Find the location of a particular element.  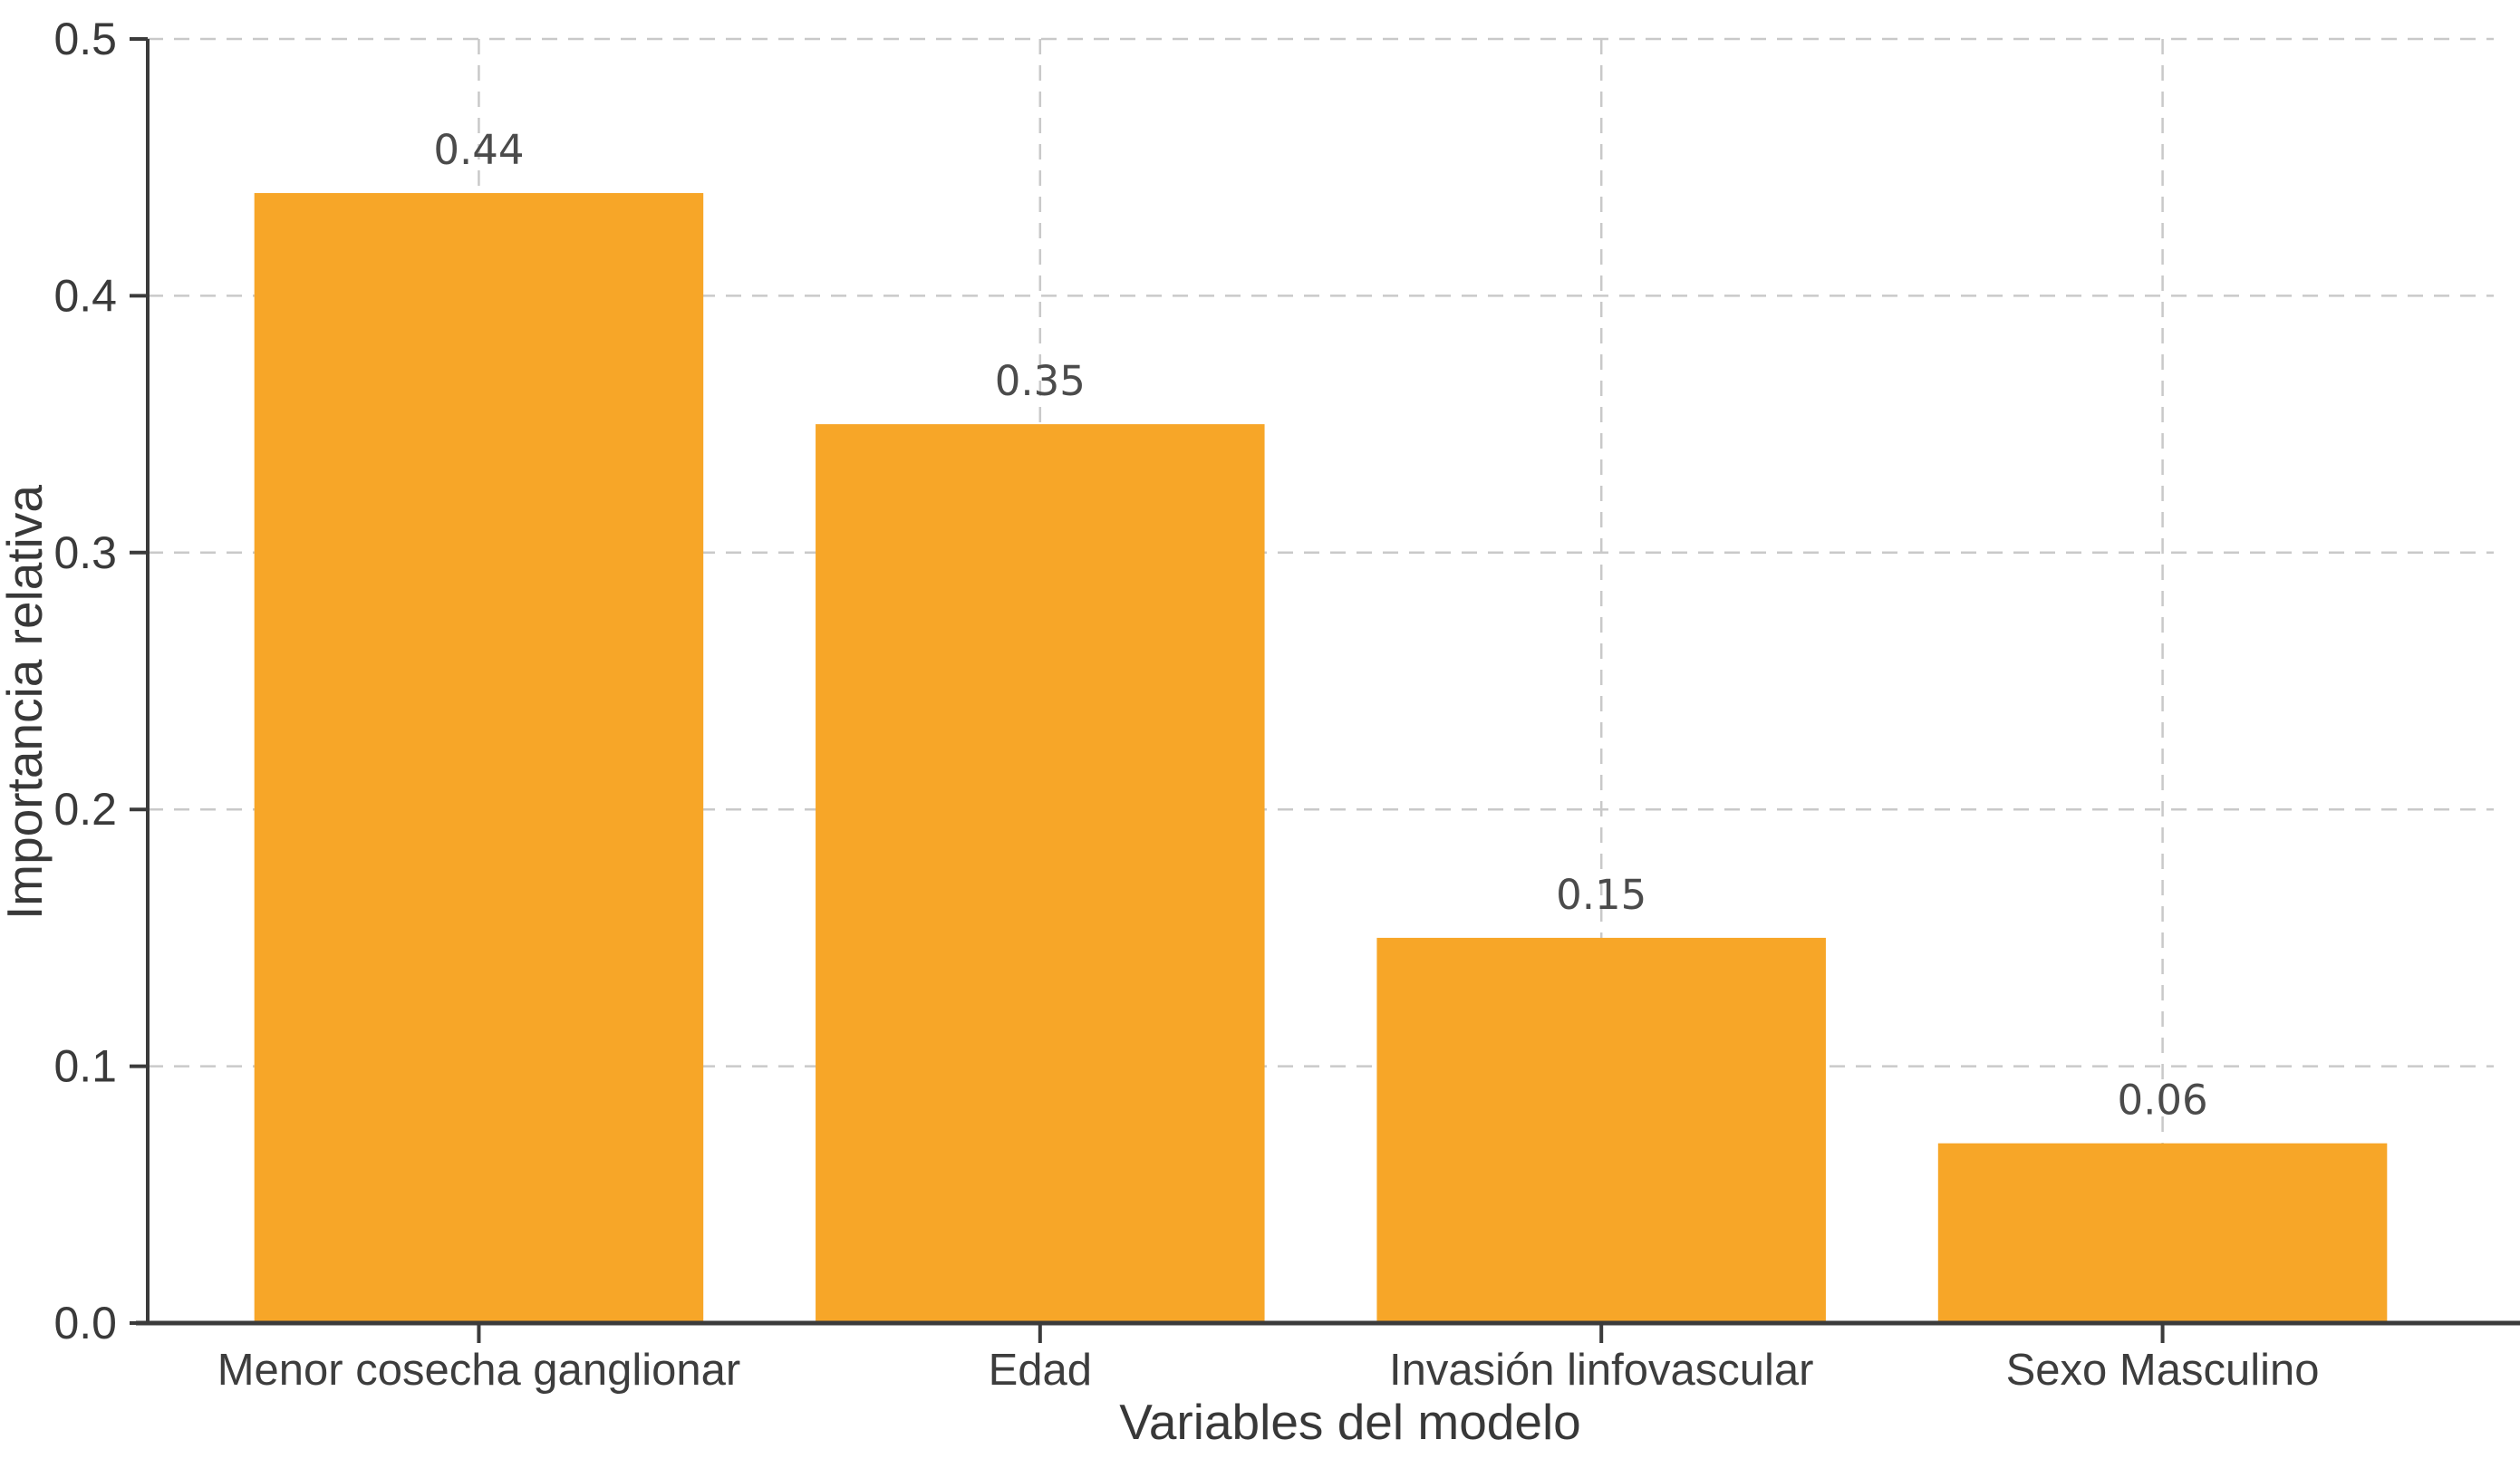

y-tick-label: 0.0 is located at coordinates (85, 1323).